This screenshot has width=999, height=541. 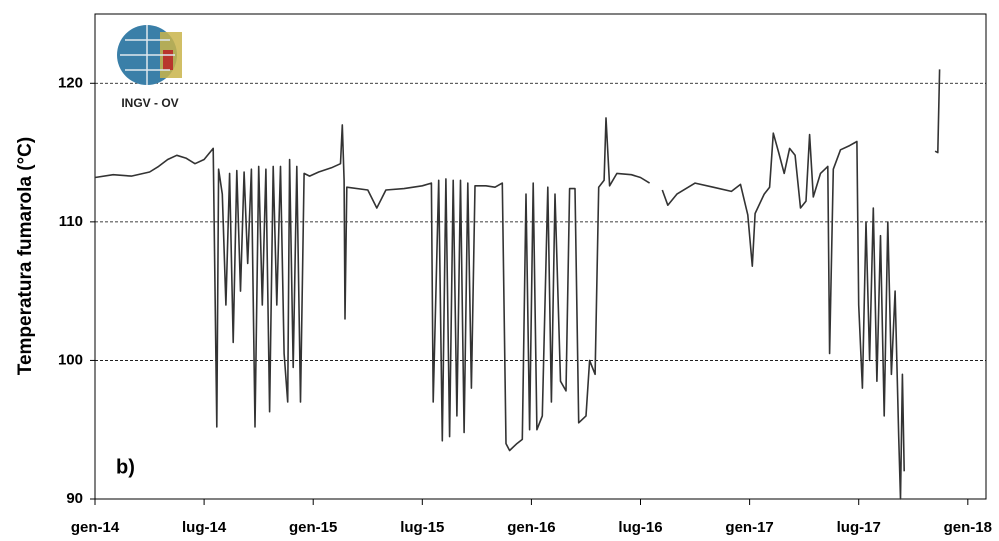 What do you see at coordinates (749, 527) in the screenshot?
I see `x-tick-label: gen-17` at bounding box center [749, 527].